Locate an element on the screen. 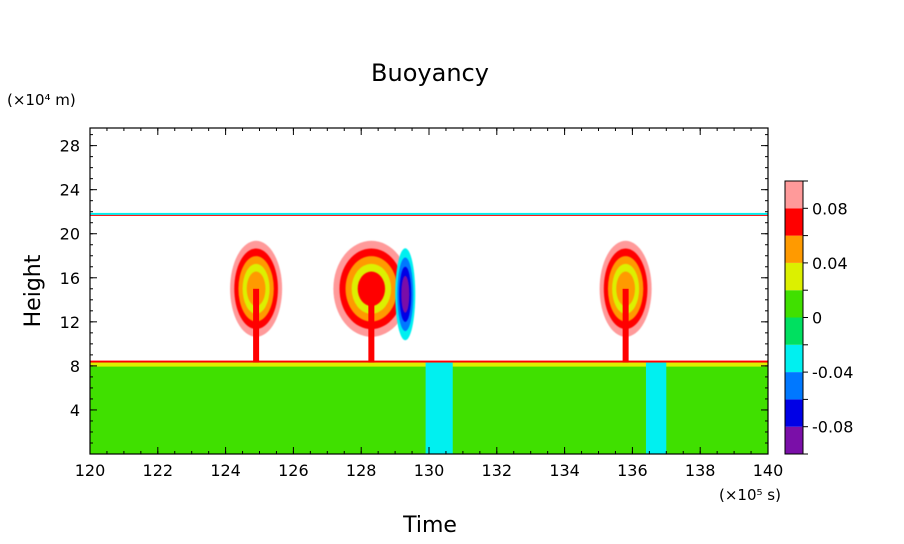 The width and height of the screenshot is (904, 544). colorbar-tick-label: 0.08 is located at coordinates (830, 208).